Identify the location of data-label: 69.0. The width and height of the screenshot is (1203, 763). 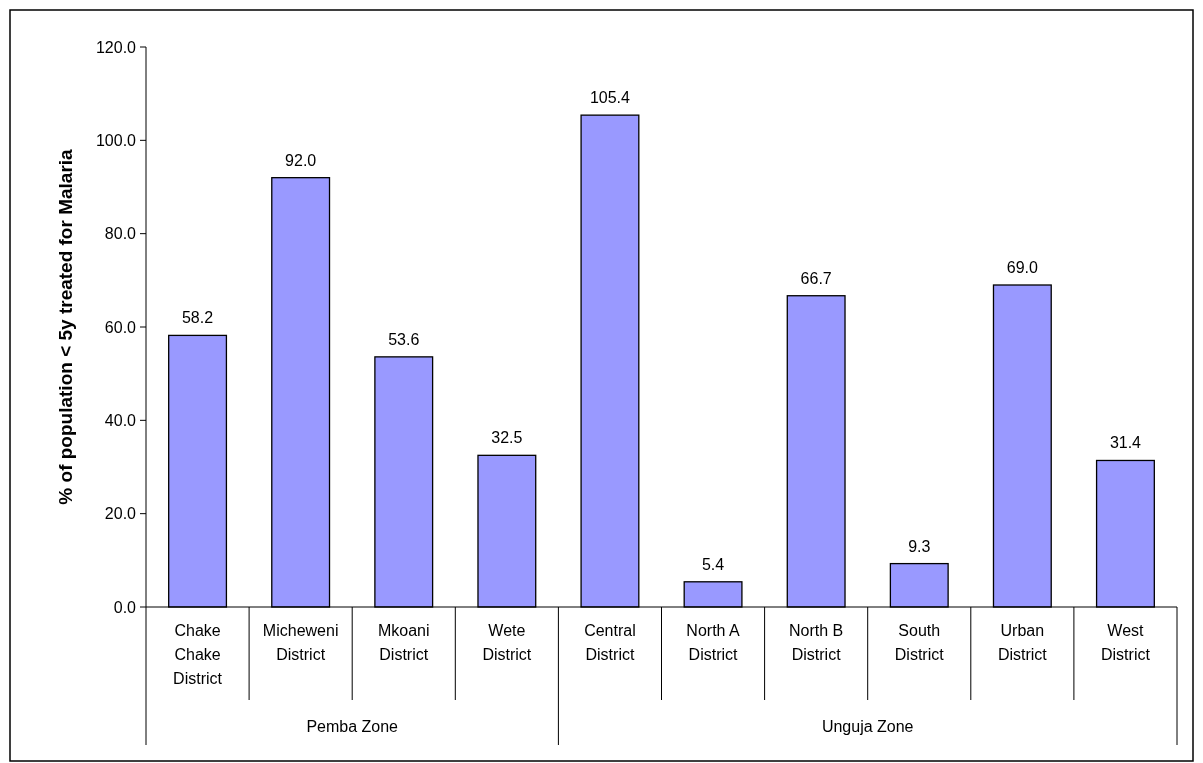
(1022, 267).